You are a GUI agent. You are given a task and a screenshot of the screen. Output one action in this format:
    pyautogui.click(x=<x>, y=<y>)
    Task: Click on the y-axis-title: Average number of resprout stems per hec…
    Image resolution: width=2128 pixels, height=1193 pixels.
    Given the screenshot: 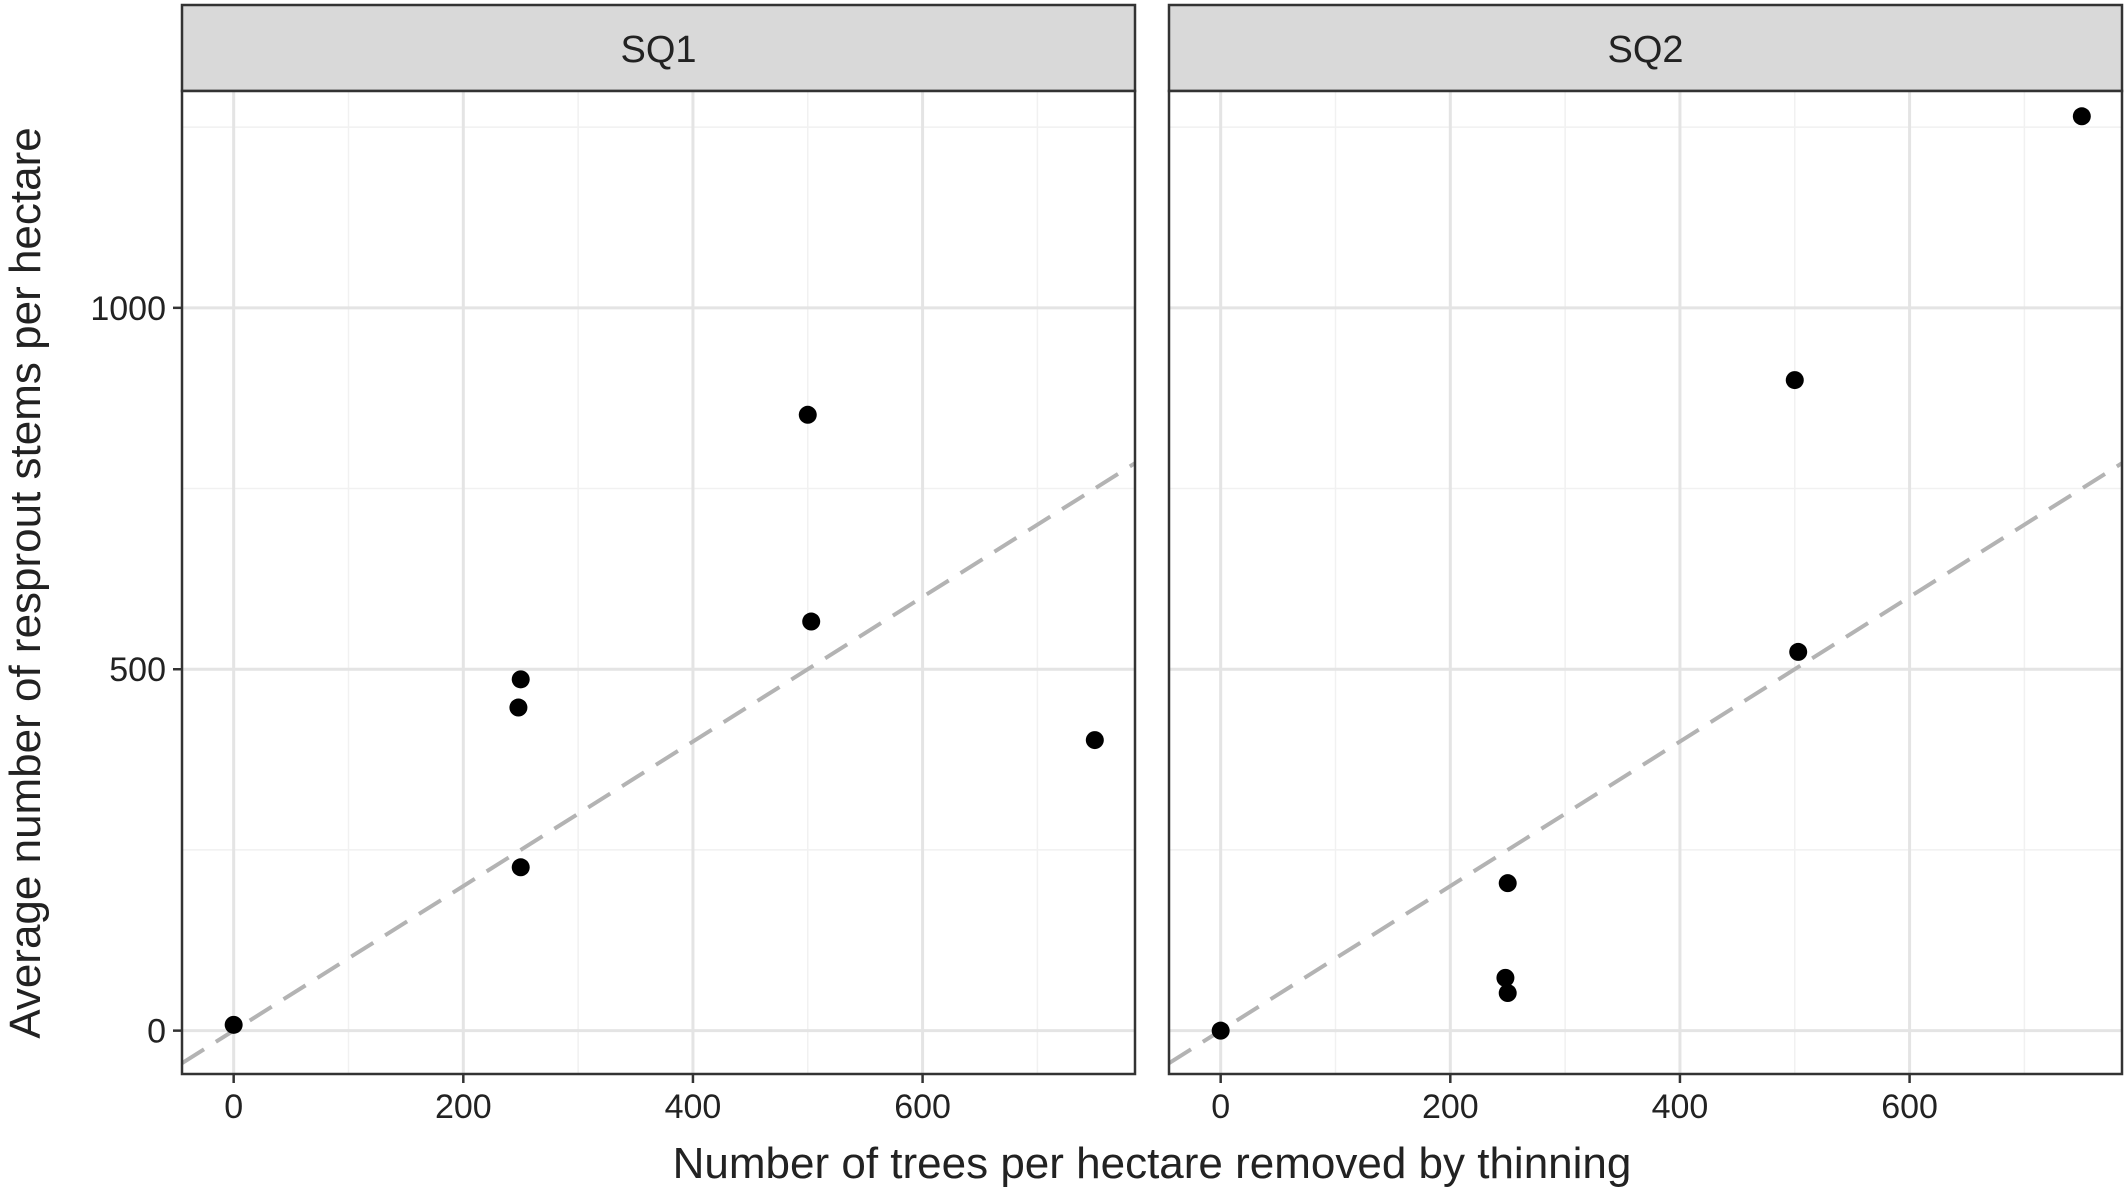 What is the action you would take?
    pyautogui.click(x=25, y=582)
    